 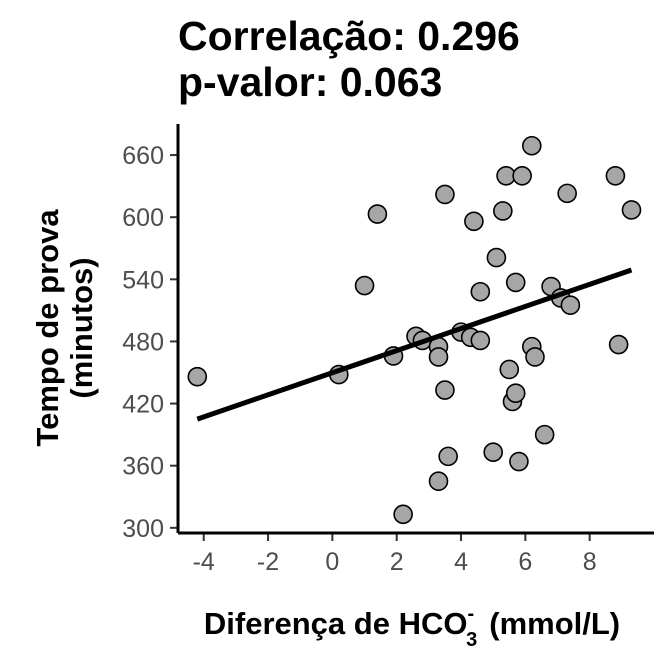 I want to click on x-axis-ticks: -4 -2 0 2 4 6 8, so click(x=395, y=554).